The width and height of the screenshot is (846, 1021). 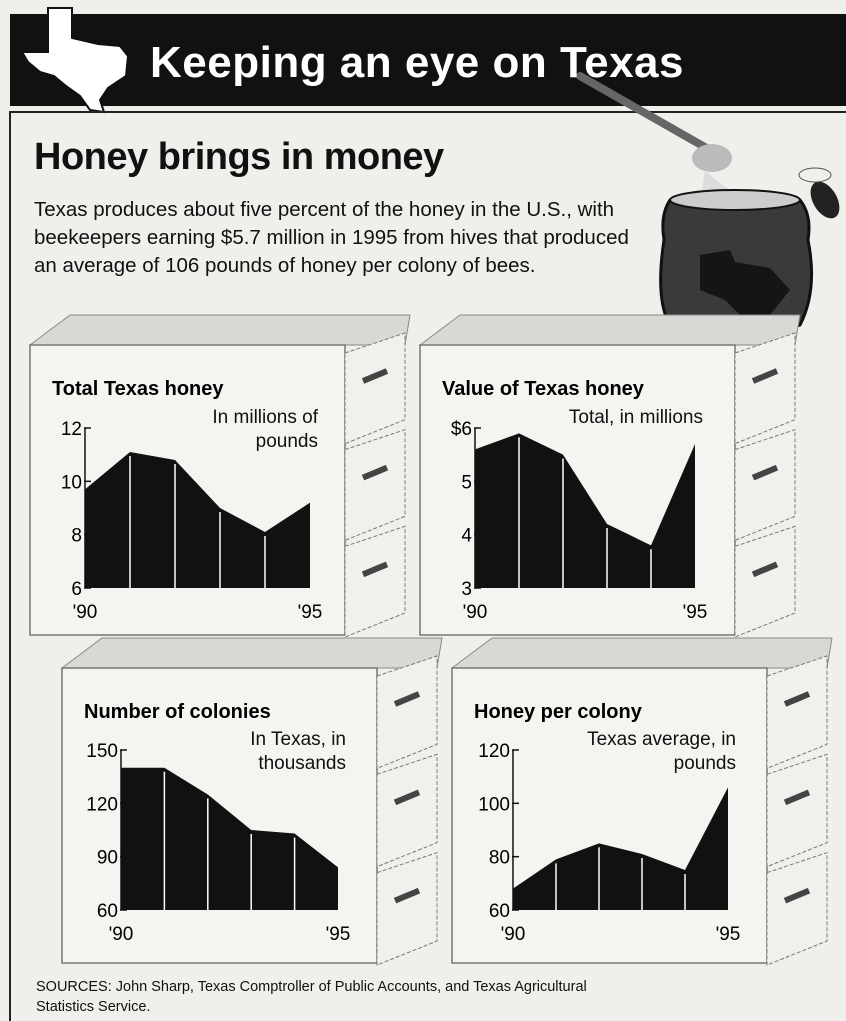 What do you see at coordinates (71, 429) in the screenshot?
I see `y-tick-label: 12` at bounding box center [71, 429].